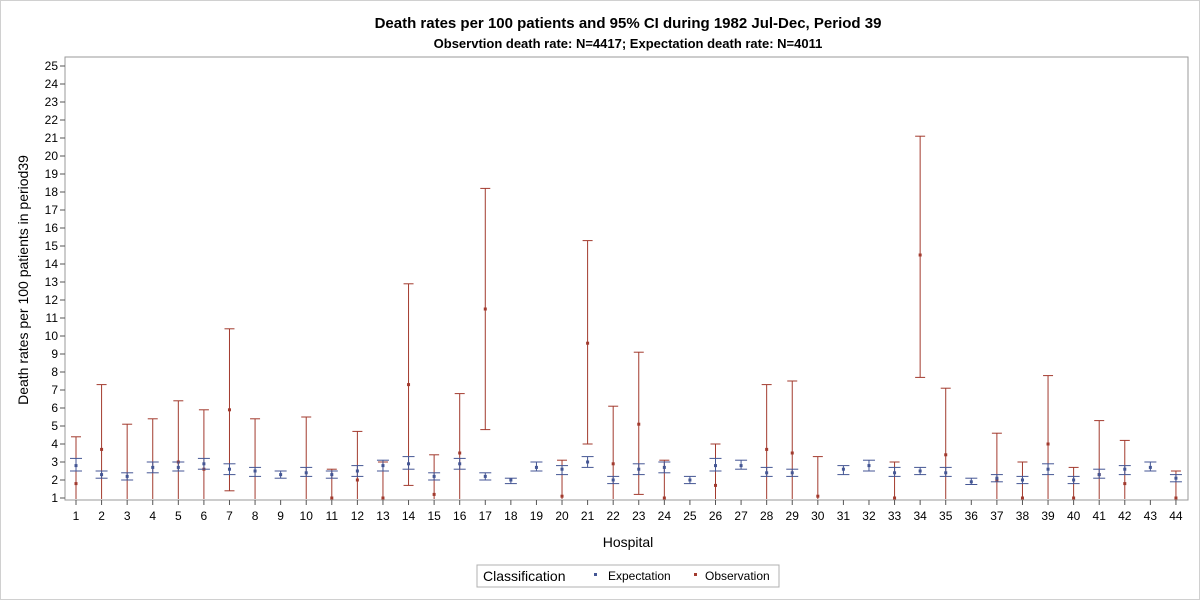 This screenshot has height=600, width=1200. I want to click on x-tick-label: 35, so click(946, 516).